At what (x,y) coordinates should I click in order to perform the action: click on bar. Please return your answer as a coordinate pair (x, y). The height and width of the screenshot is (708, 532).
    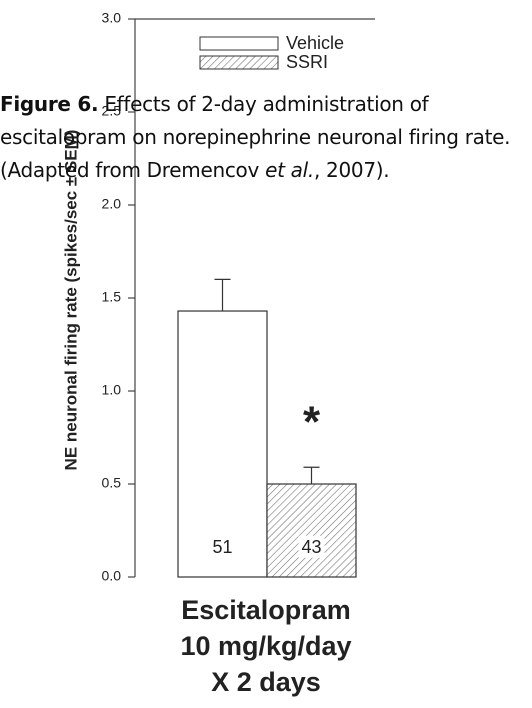
    Looking at the image, I should click on (311, 530).